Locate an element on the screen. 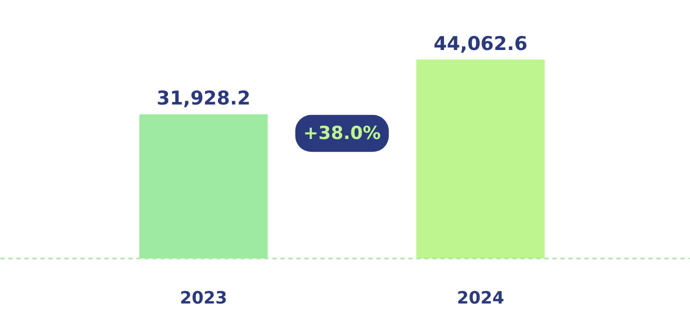 This screenshot has height=326, width=690. x-tick-label: 2023 is located at coordinates (204, 298).